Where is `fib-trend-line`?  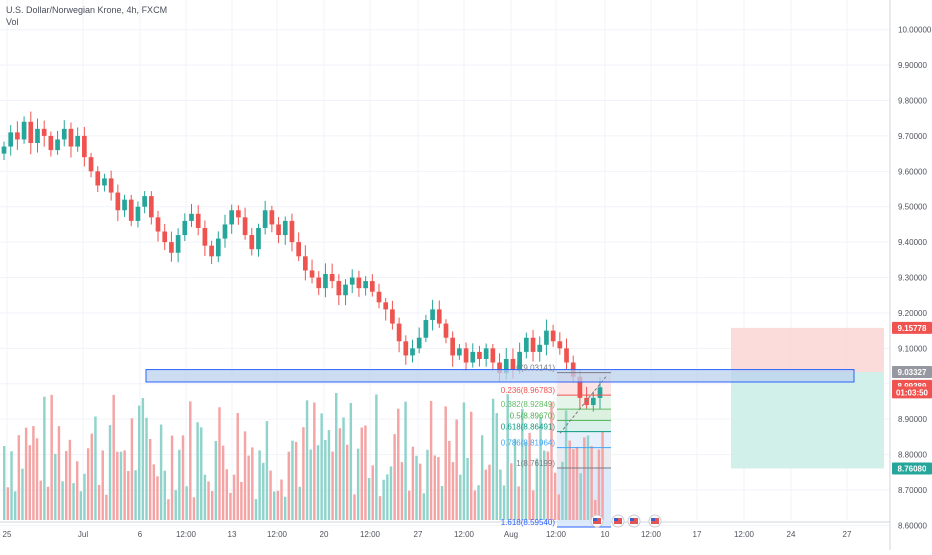
fib-trend-line is located at coordinates (583, 405).